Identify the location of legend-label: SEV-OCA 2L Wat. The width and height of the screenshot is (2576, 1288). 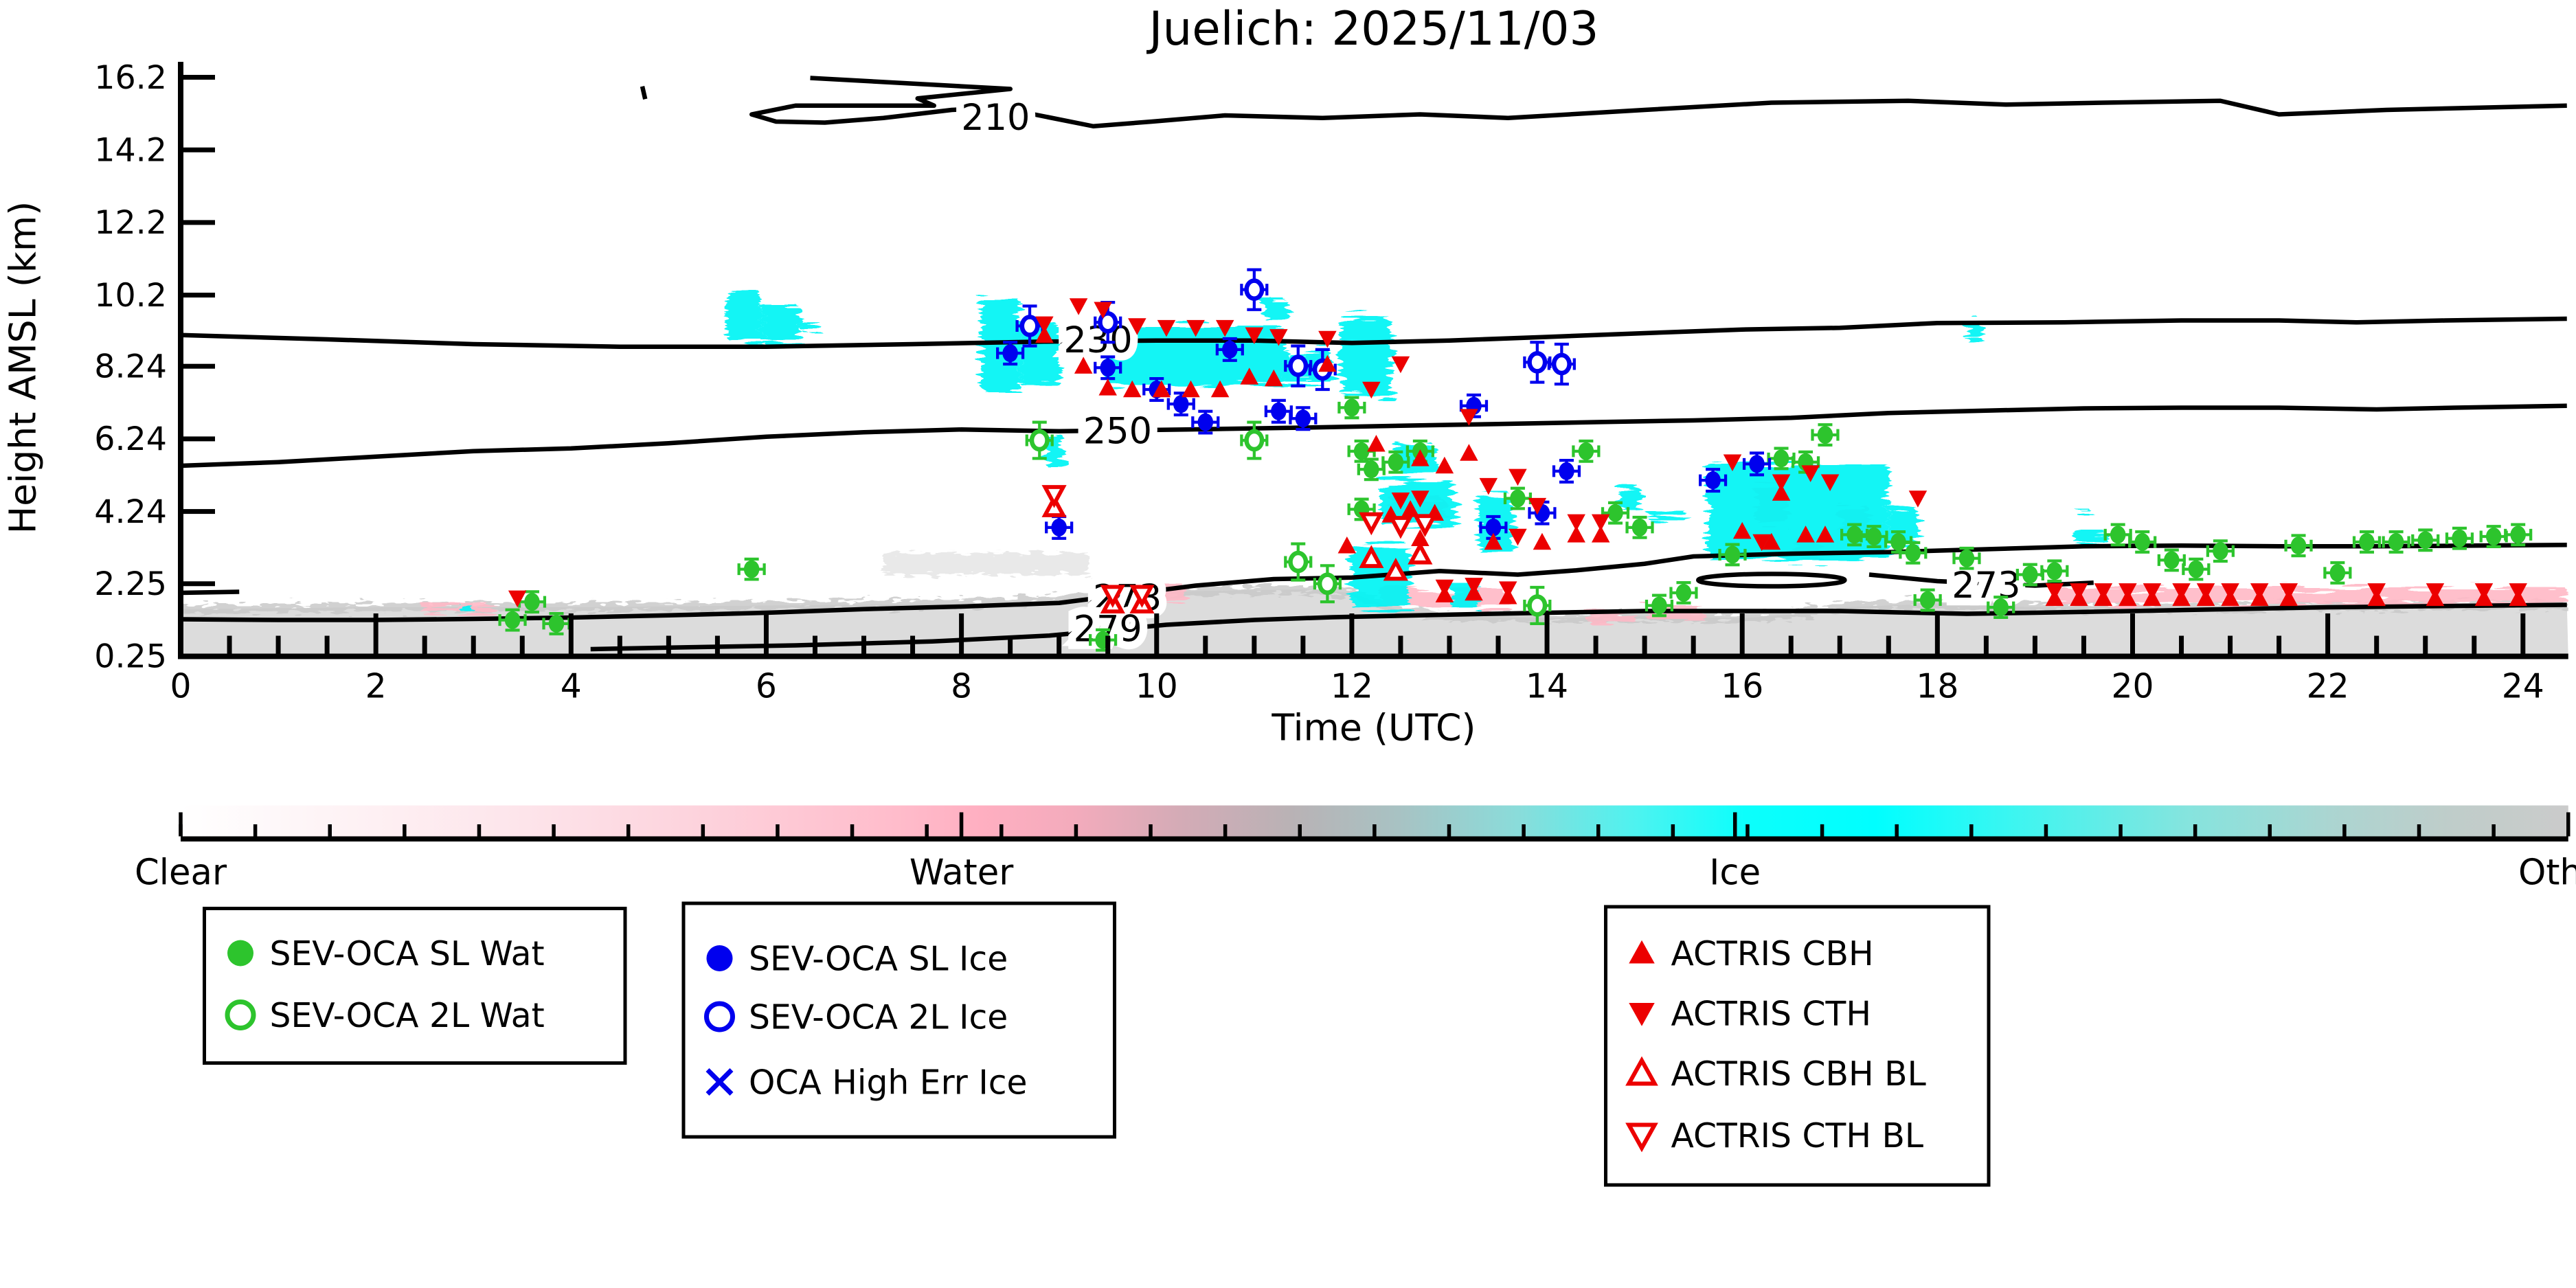
(407, 1015).